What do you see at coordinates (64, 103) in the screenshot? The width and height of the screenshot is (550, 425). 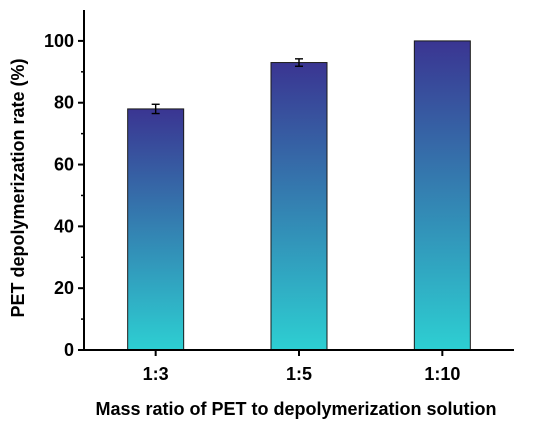 I see `y-tick-label: 80` at bounding box center [64, 103].